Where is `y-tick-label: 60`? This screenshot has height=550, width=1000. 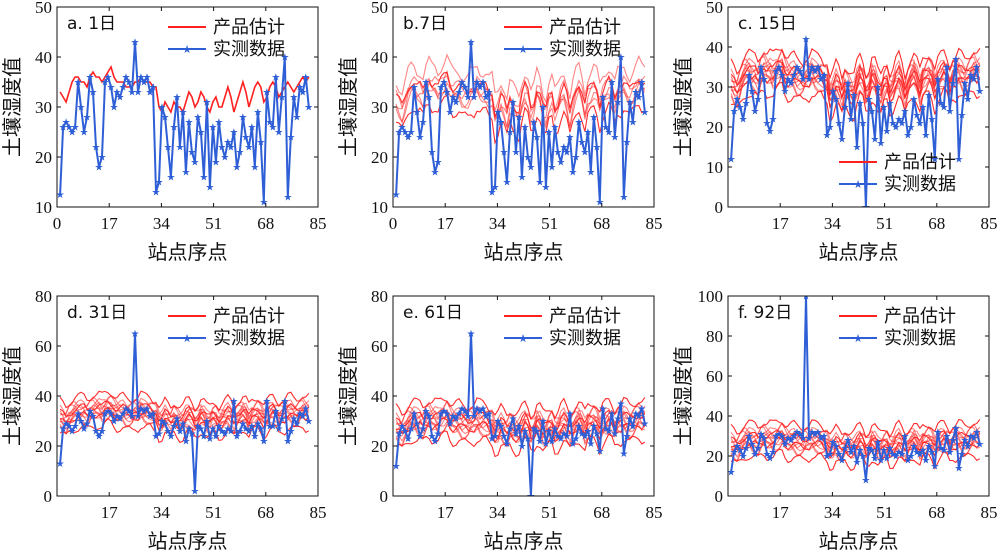 y-tick-label: 60 is located at coordinates (43, 346).